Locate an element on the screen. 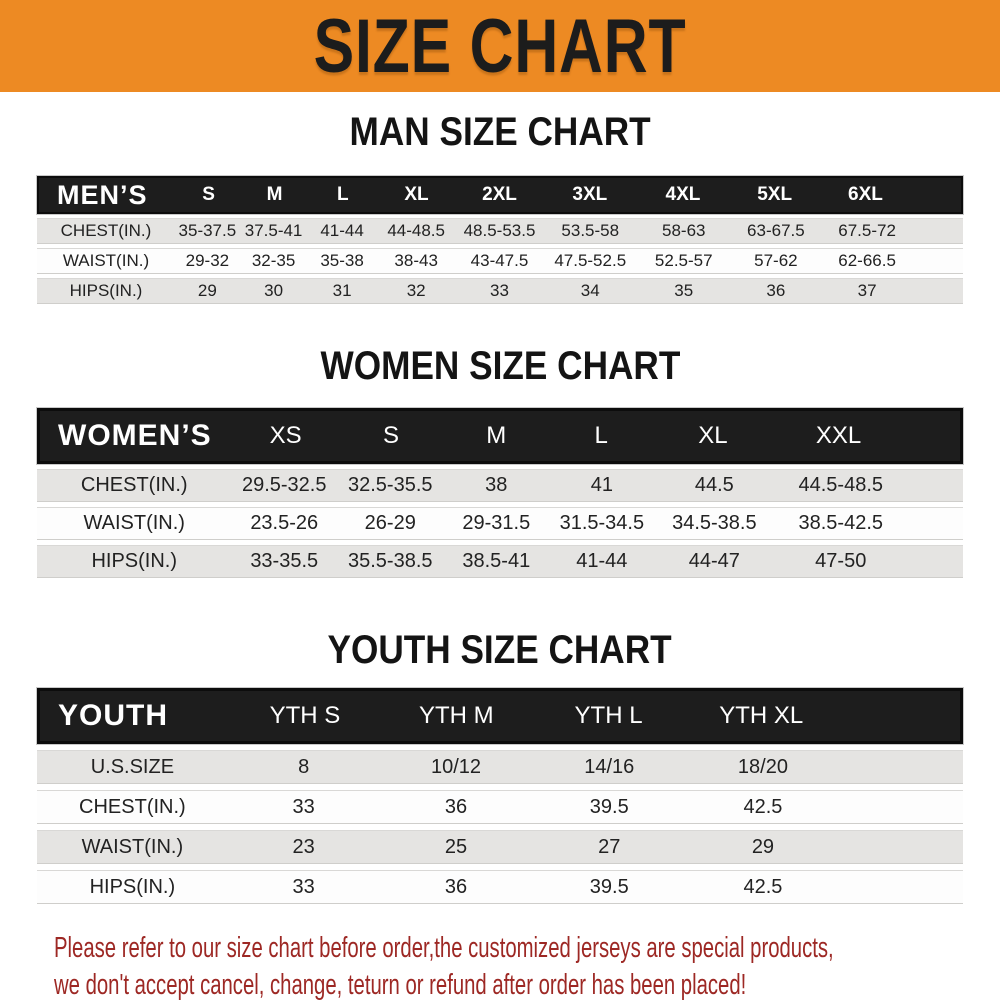 This screenshot has height=1004, width=1000. size-value-cell: 37.5-41 is located at coordinates (273, 230).